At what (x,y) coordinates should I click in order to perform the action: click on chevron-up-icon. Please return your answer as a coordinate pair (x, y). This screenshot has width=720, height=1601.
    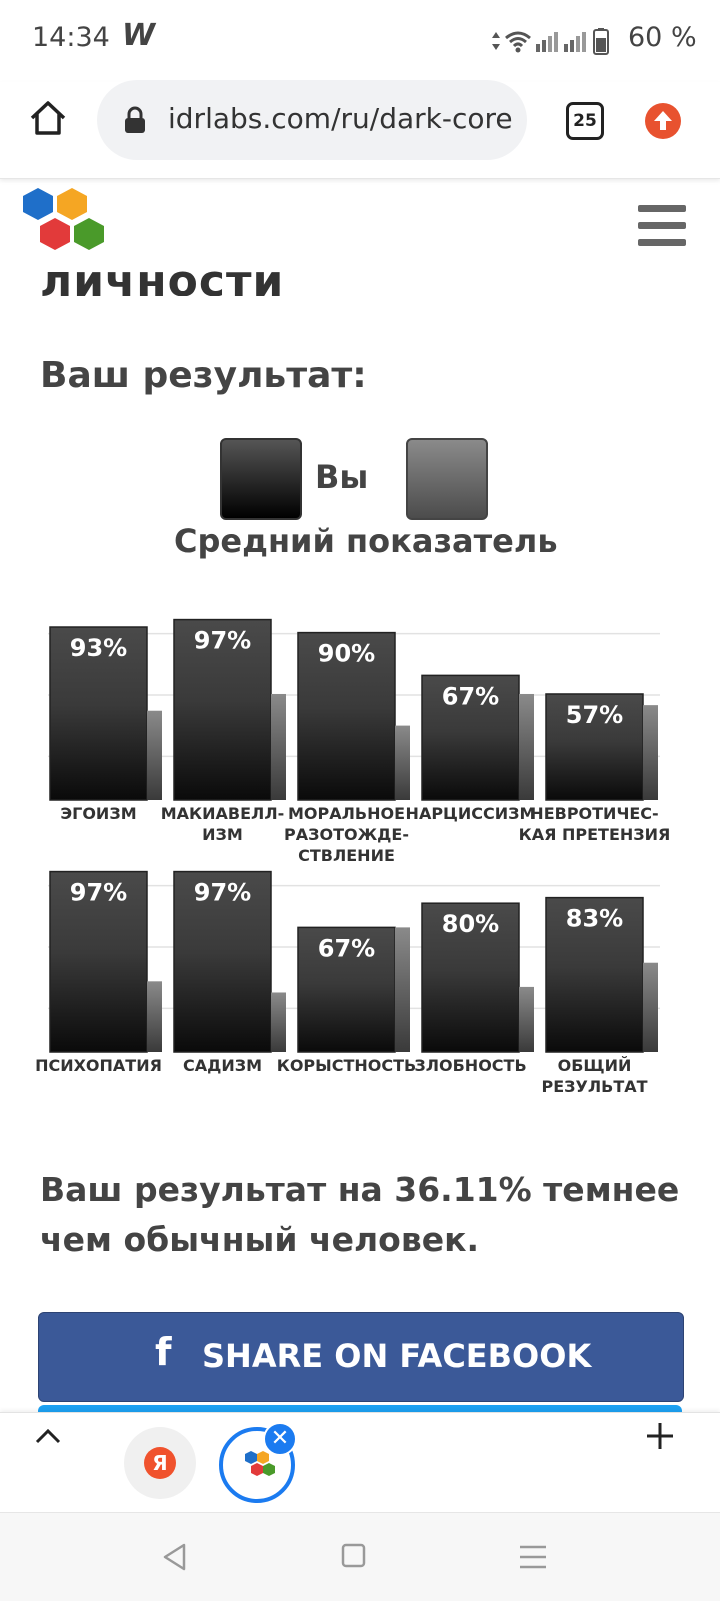
    Looking at the image, I should click on (48, 1436).